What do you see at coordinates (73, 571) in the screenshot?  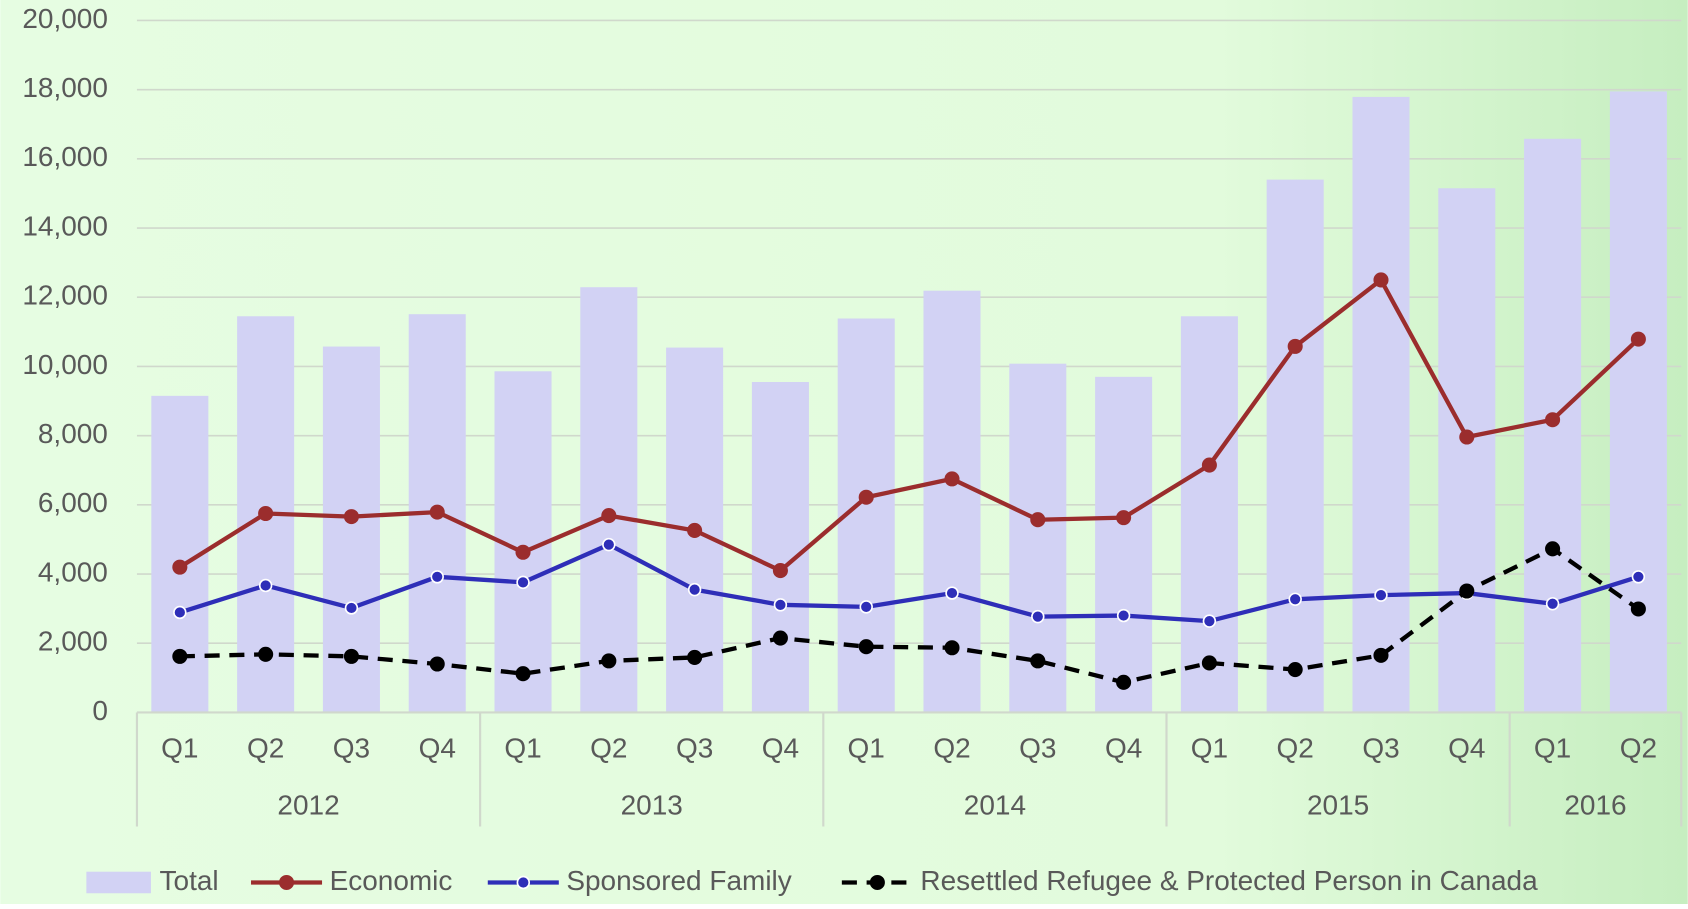 I see `y-tick-label: 4,000` at bounding box center [73, 571].